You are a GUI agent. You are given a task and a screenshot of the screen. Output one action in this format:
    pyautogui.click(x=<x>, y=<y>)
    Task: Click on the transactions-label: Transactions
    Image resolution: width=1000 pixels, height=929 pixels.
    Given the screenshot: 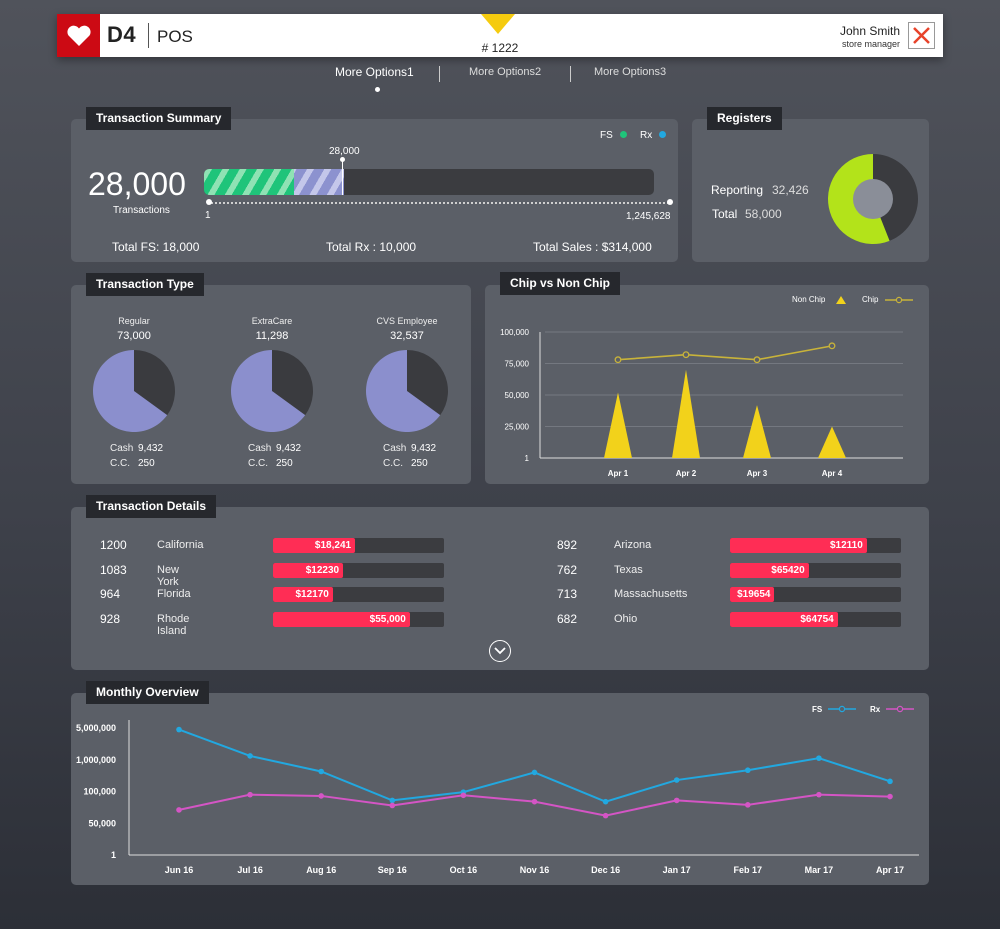 What is the action you would take?
    pyautogui.click(x=141, y=210)
    